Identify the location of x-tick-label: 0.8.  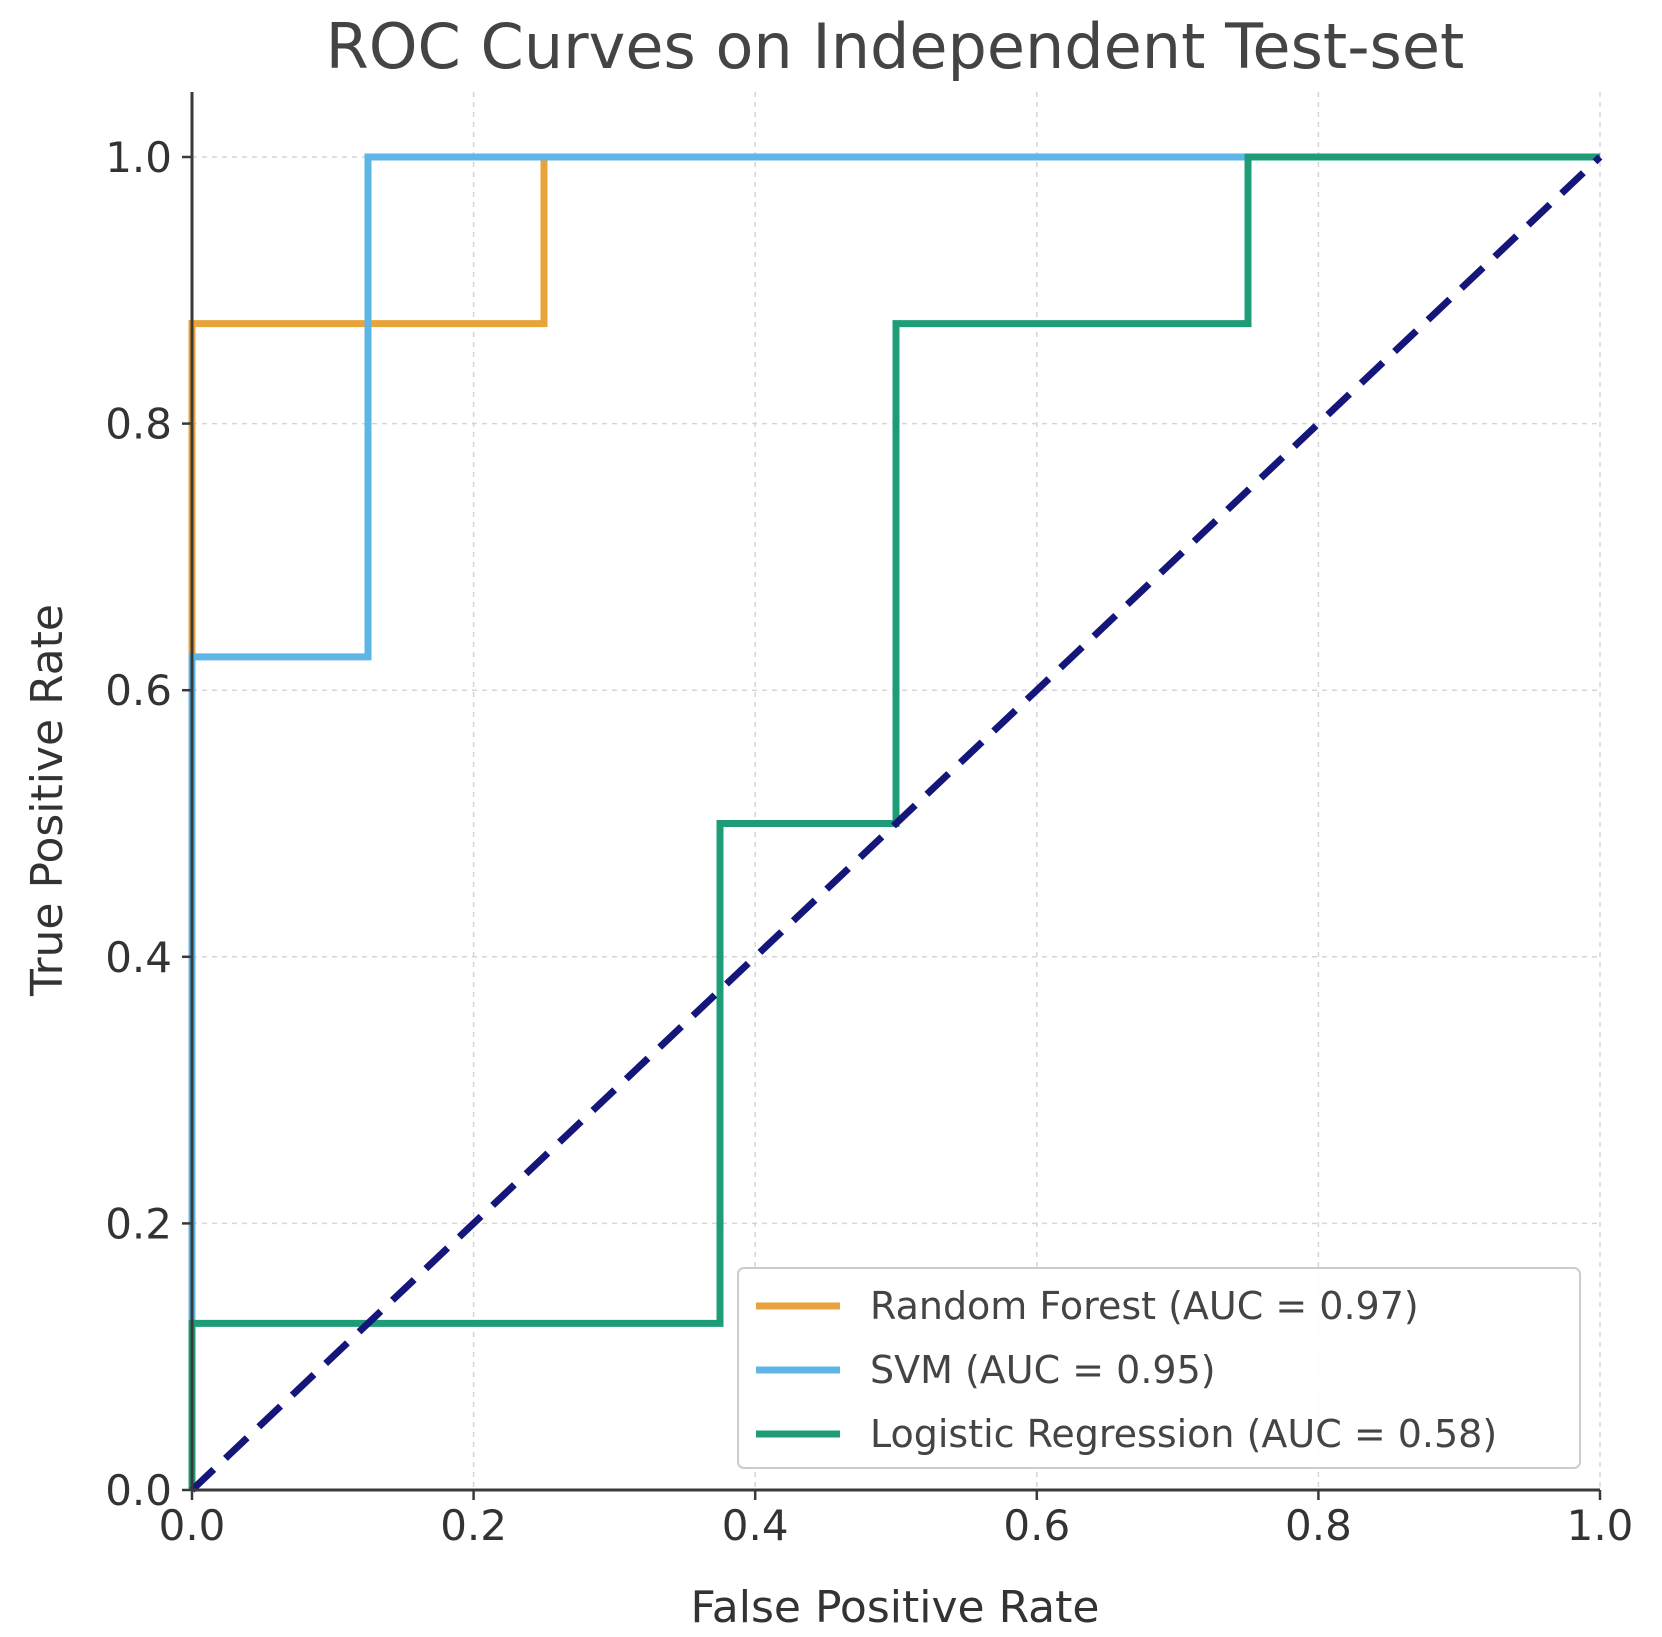
(1318, 1525).